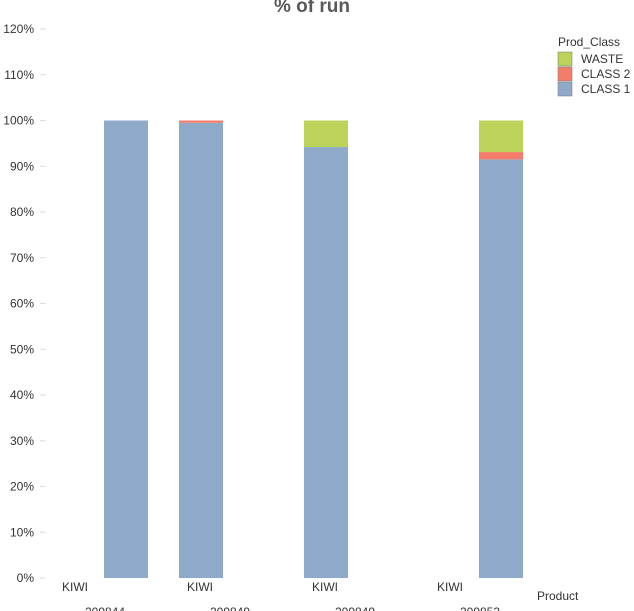 The height and width of the screenshot is (611, 634). What do you see at coordinates (312, 8) in the screenshot?
I see `chart-title: % of run` at bounding box center [312, 8].